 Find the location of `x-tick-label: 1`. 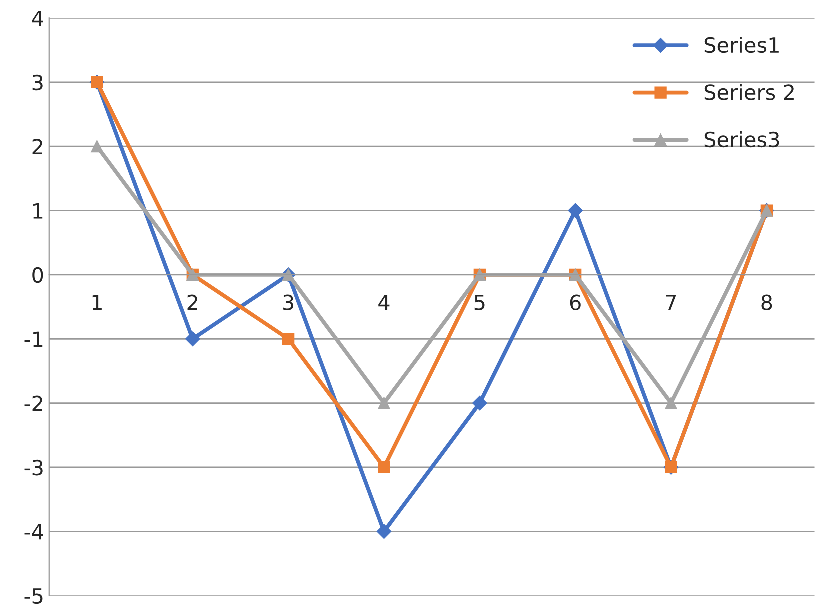

x-tick-label: 1 is located at coordinates (97, 302).